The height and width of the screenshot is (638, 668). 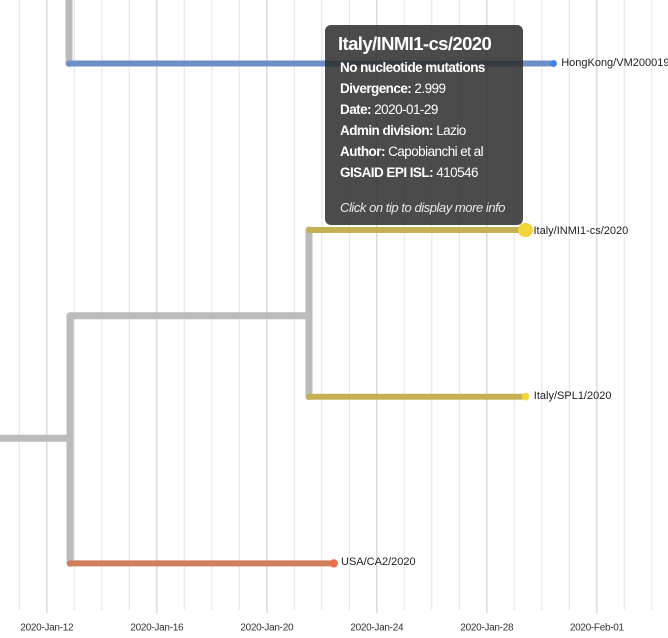 What do you see at coordinates (573, 396) in the screenshot?
I see `svg-text: Italy/SPL1/2020` at bounding box center [573, 396].